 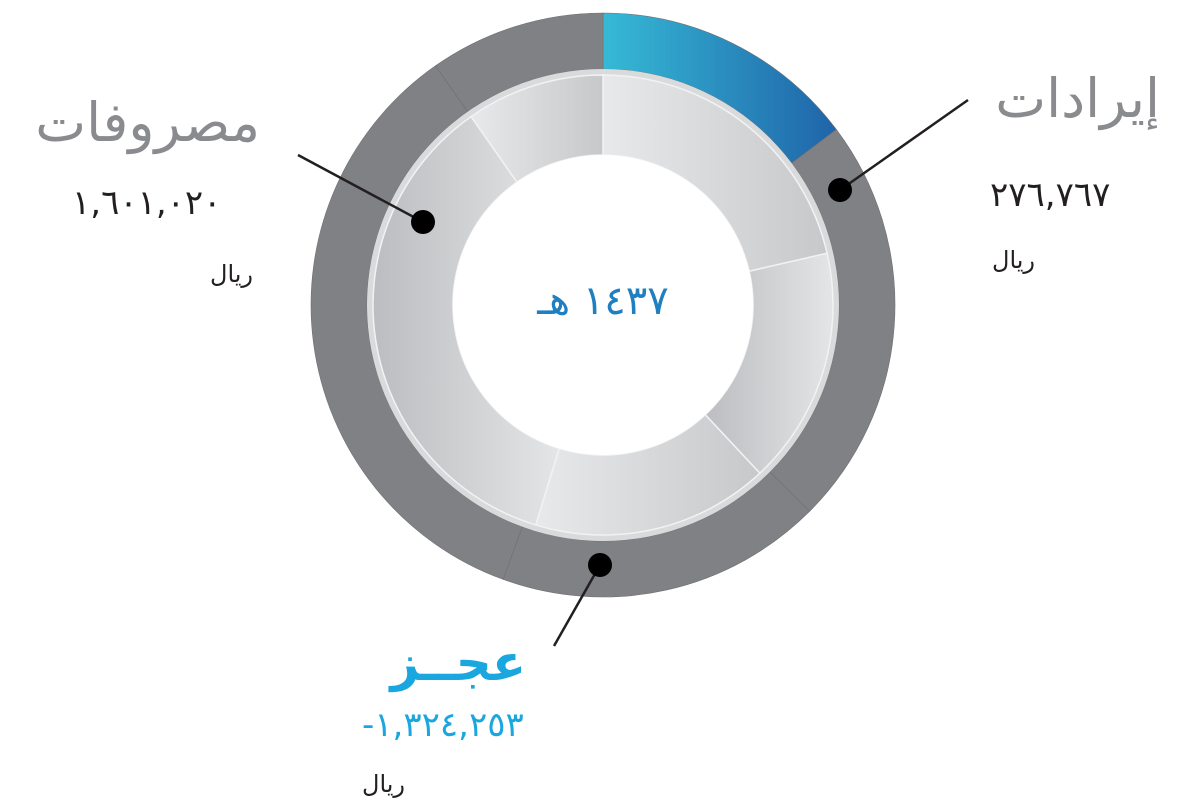 I want to click on center-hole, so click(x=603, y=305).